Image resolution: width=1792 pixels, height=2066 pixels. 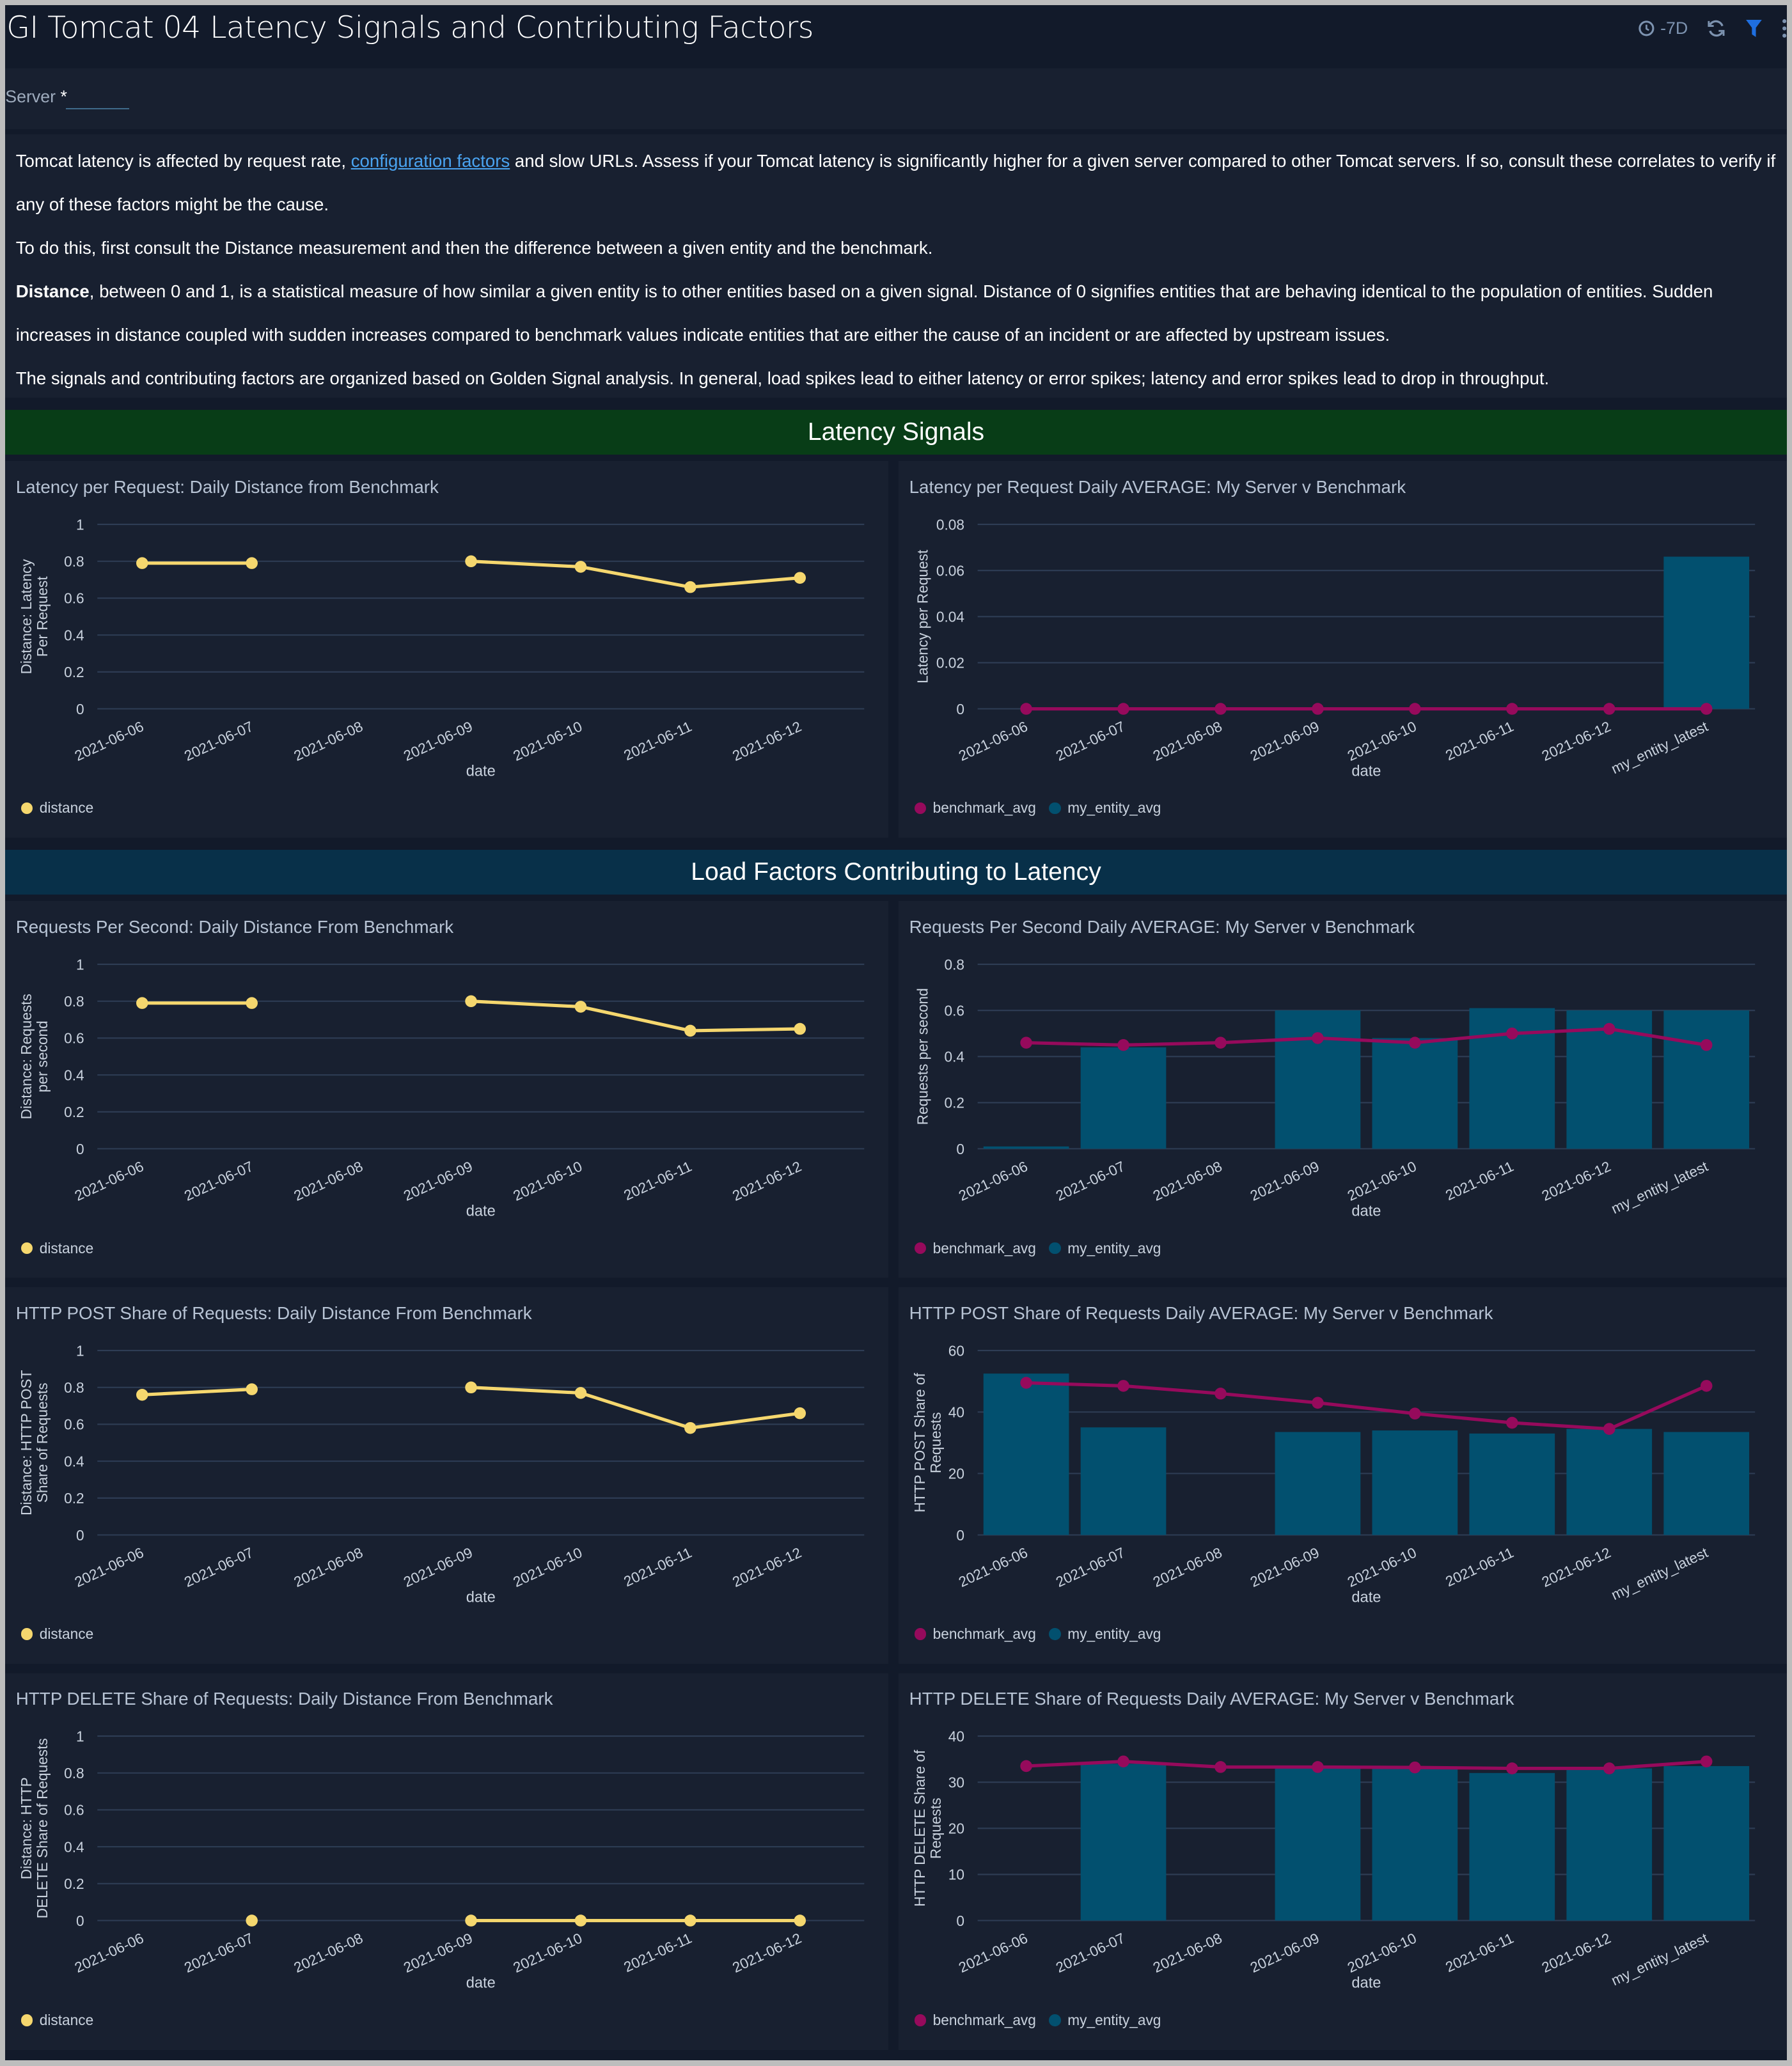 I want to click on y-tick-label: 0.2, so click(x=955, y=1103).